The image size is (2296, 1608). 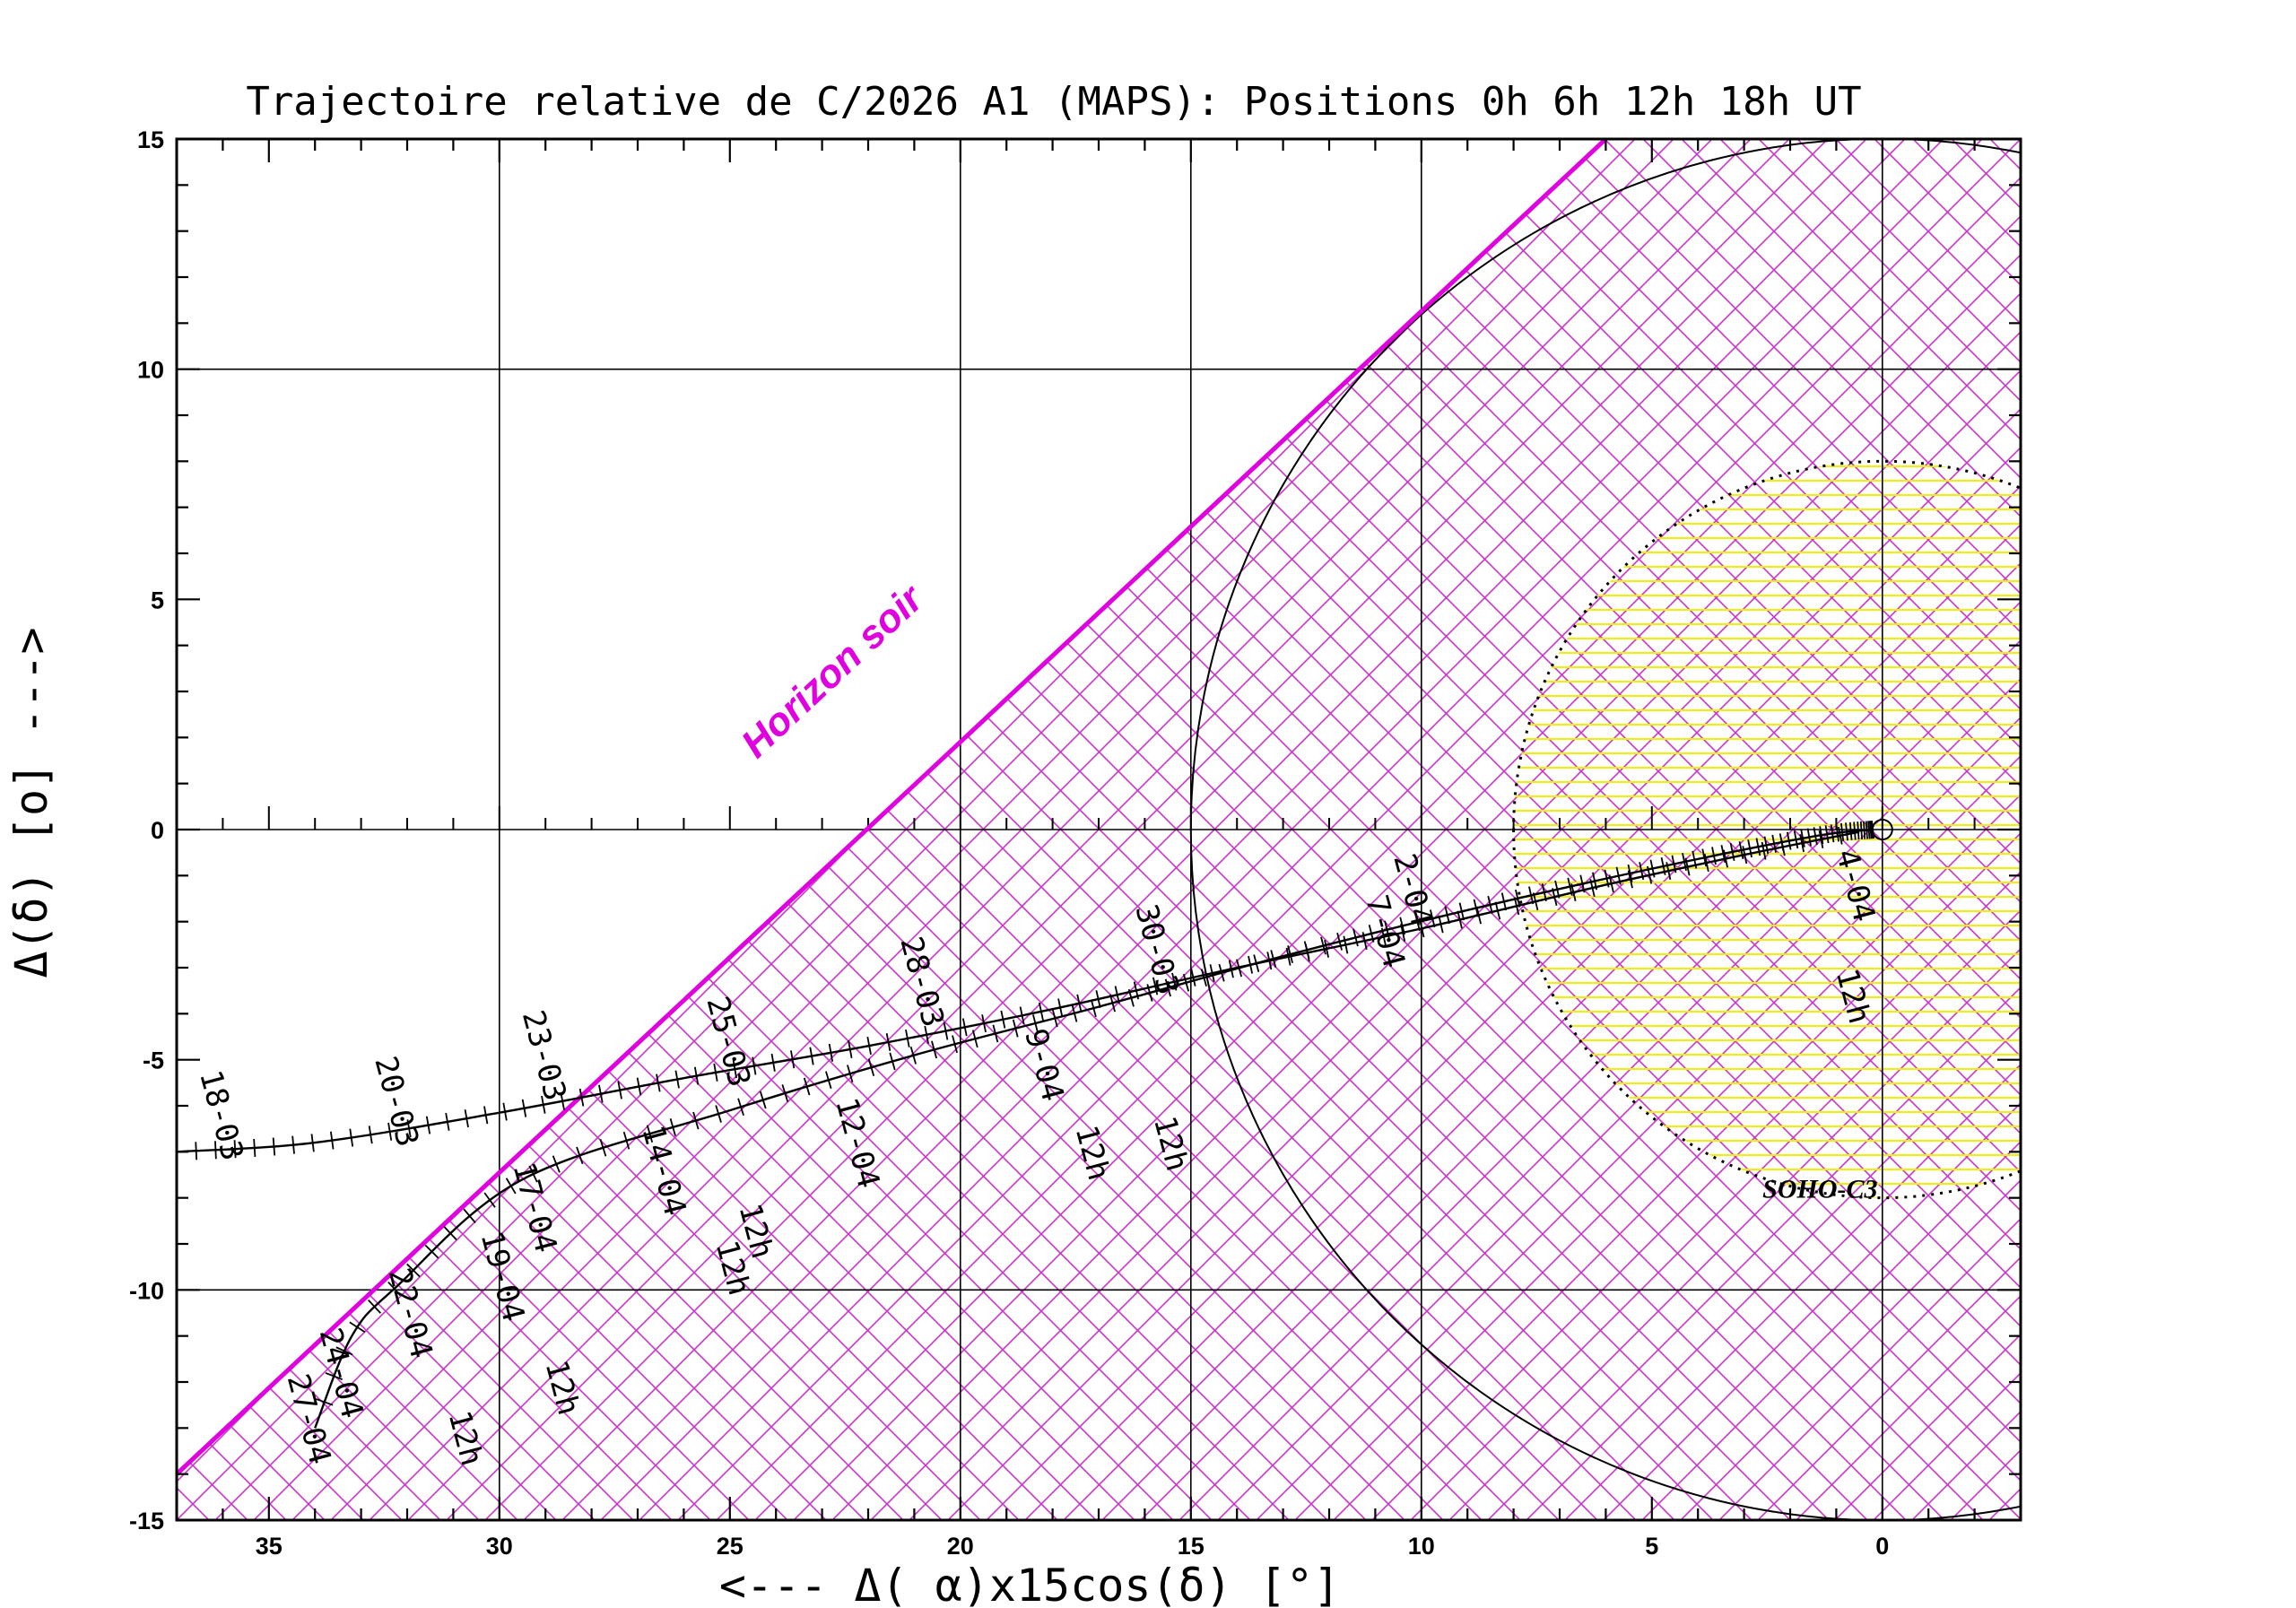 I want to click on y-tick-label: -15, so click(x=146, y=1521).